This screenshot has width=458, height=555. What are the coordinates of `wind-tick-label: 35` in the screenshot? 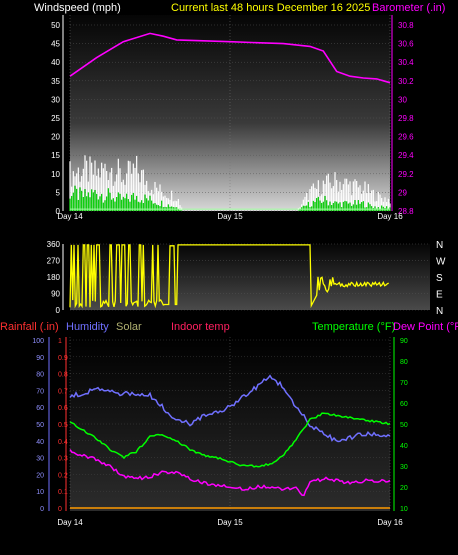 It's located at (55, 81).